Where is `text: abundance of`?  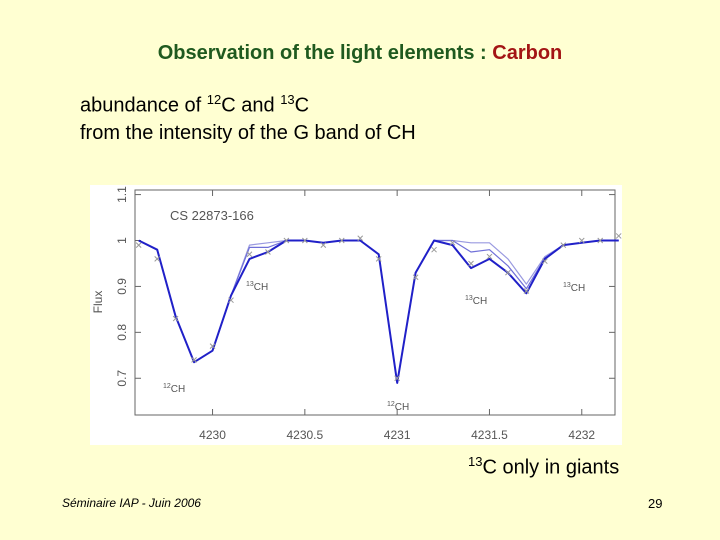 text: abundance of is located at coordinates (143, 105).